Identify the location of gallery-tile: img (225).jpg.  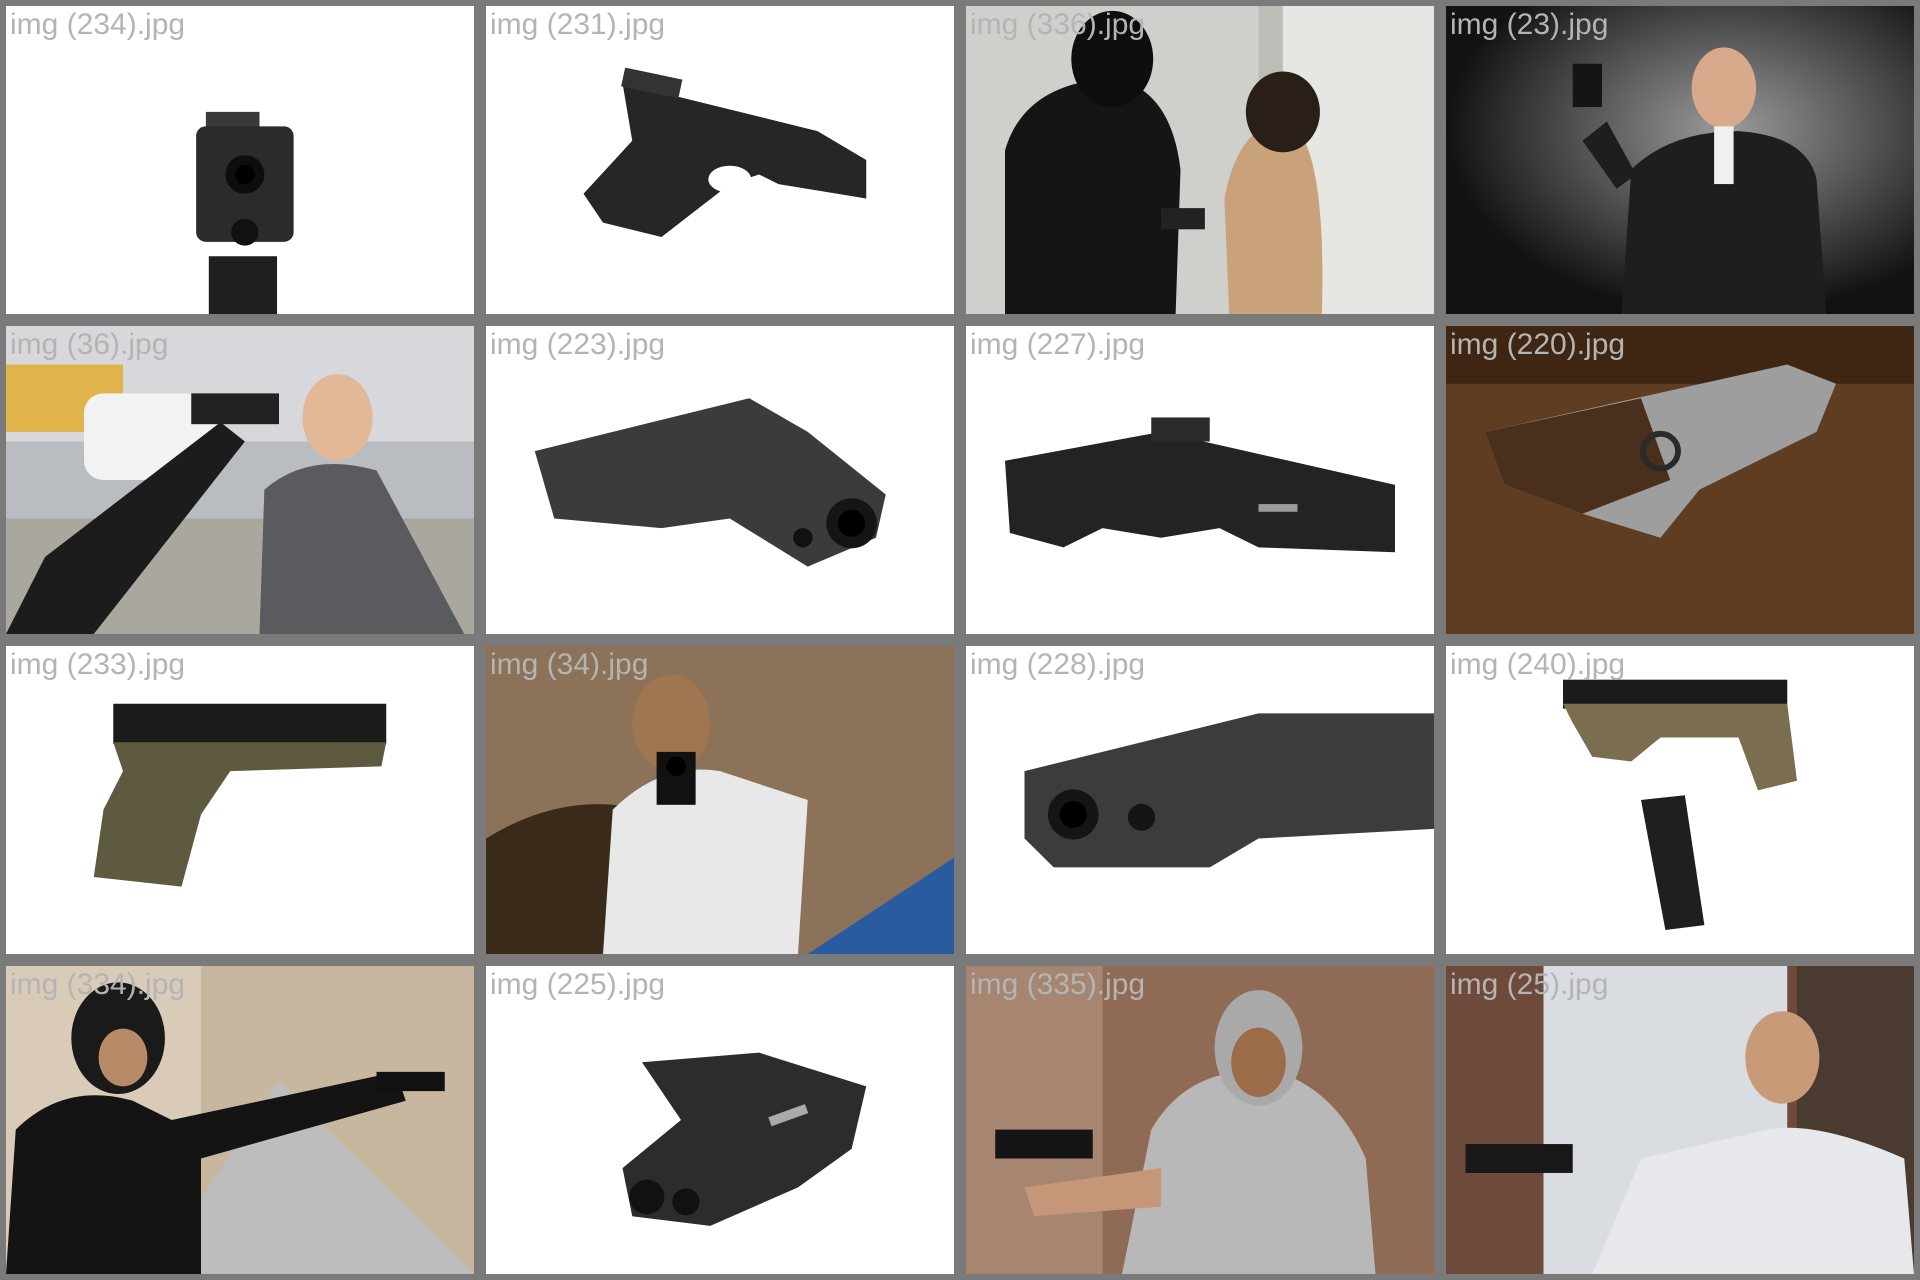
(720, 1120).